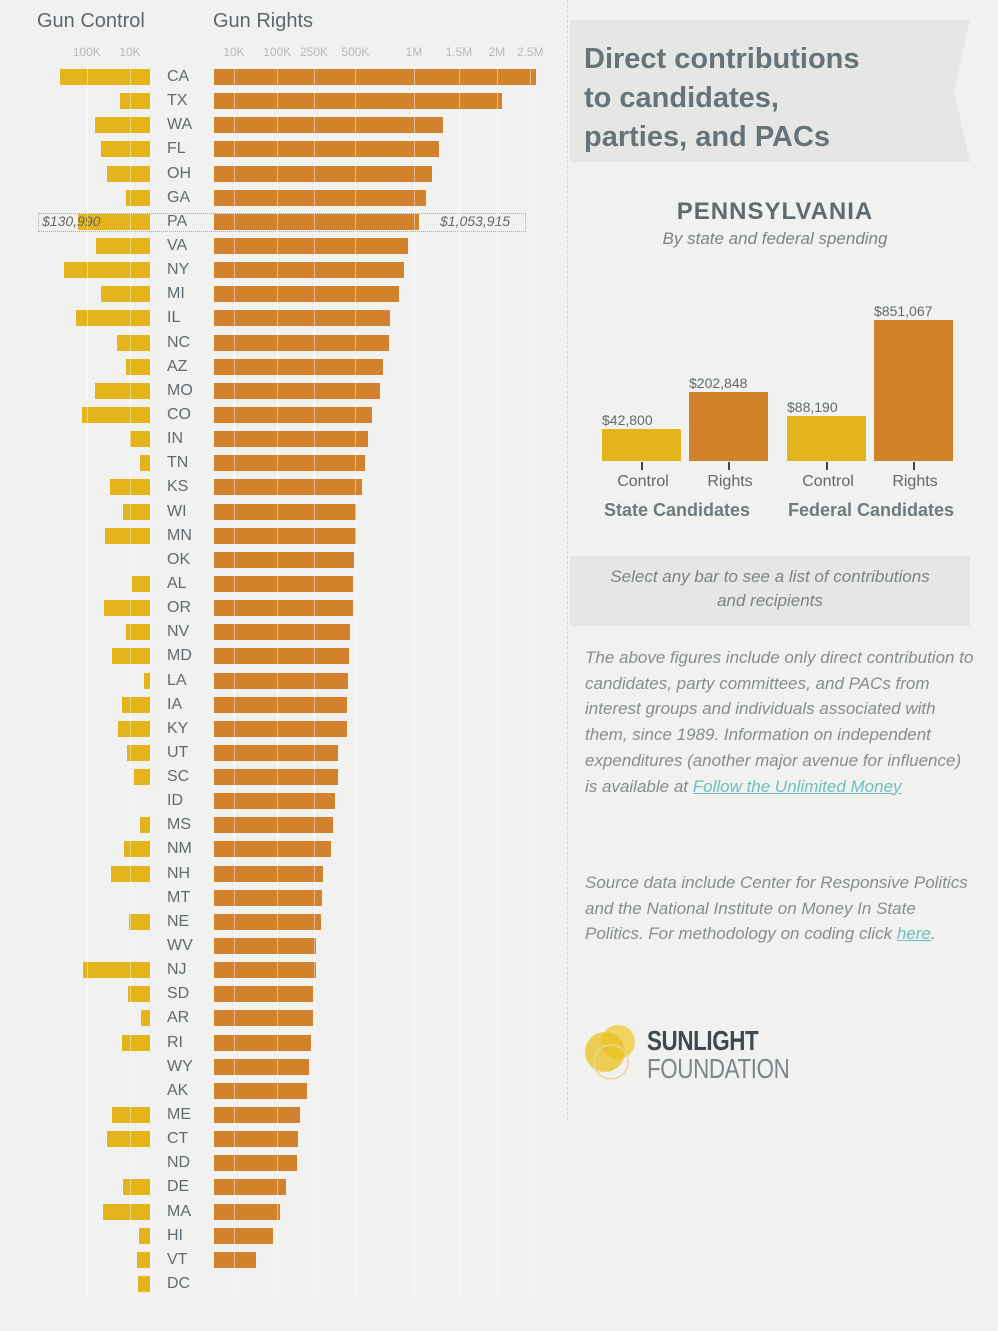  Describe the element at coordinates (177, 366) in the screenshot. I see `state-label: AZ` at that location.